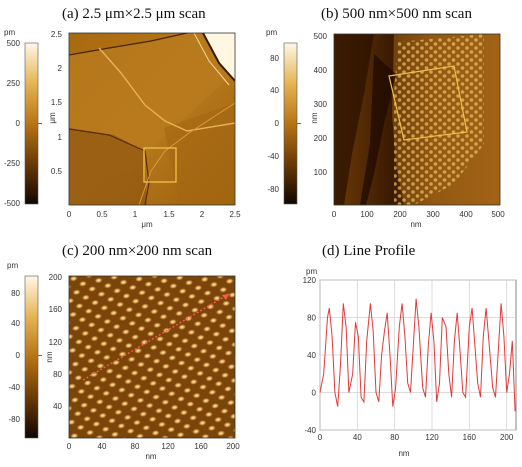  I want to click on y-axis-label: pm, so click(311, 271).